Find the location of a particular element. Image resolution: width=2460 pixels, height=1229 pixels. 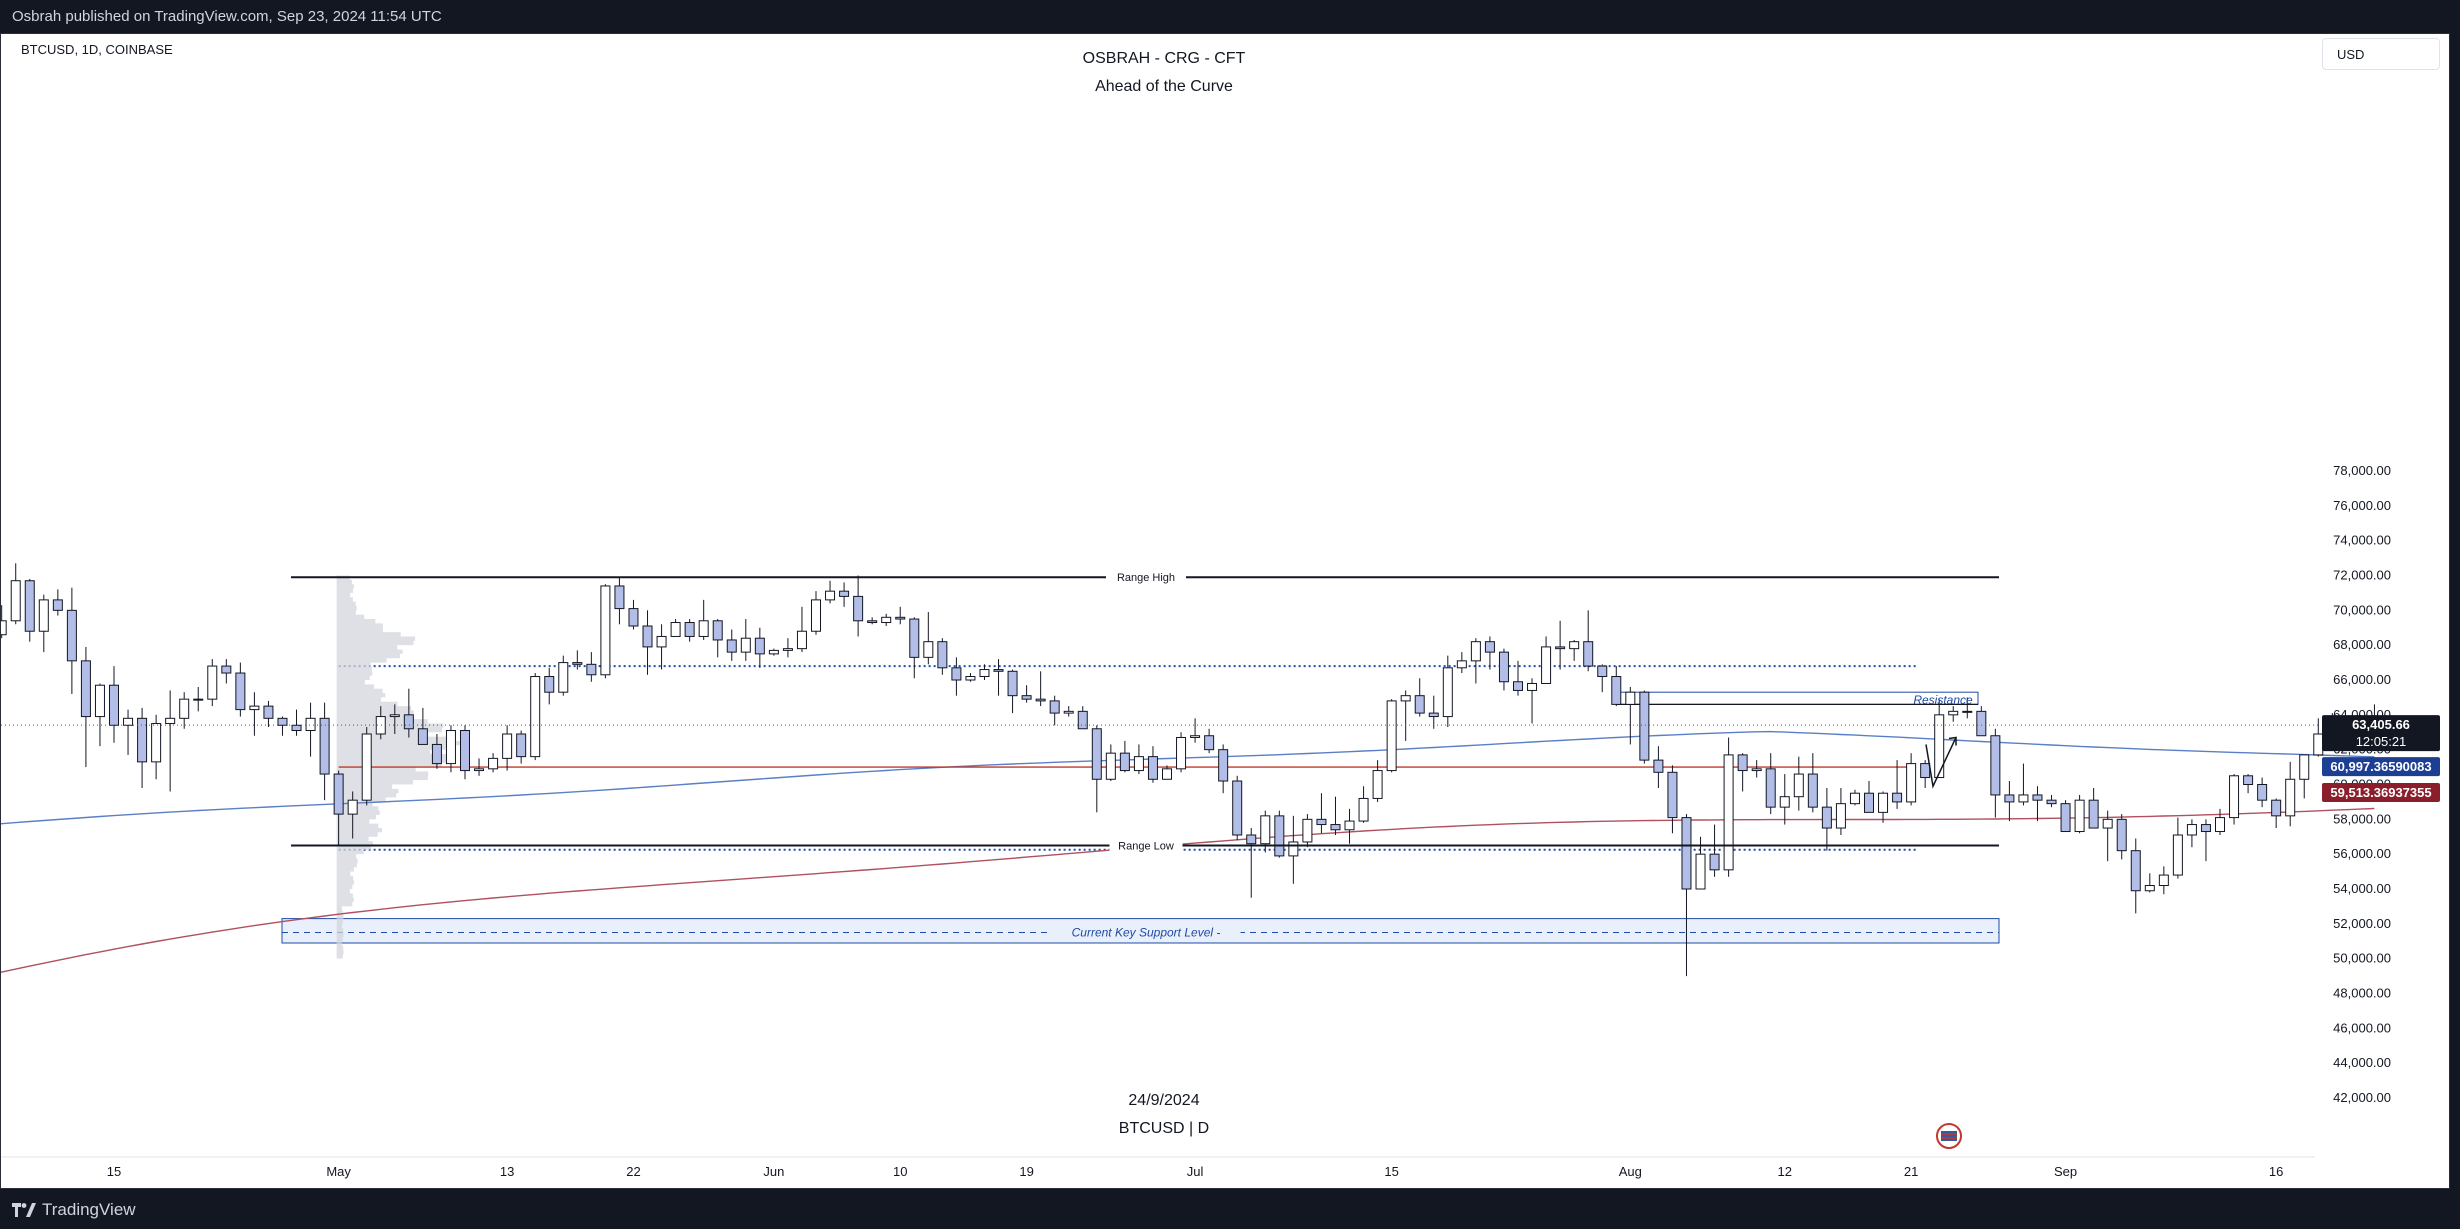

y-tick-label: 78,000.00 is located at coordinates (2362, 470).